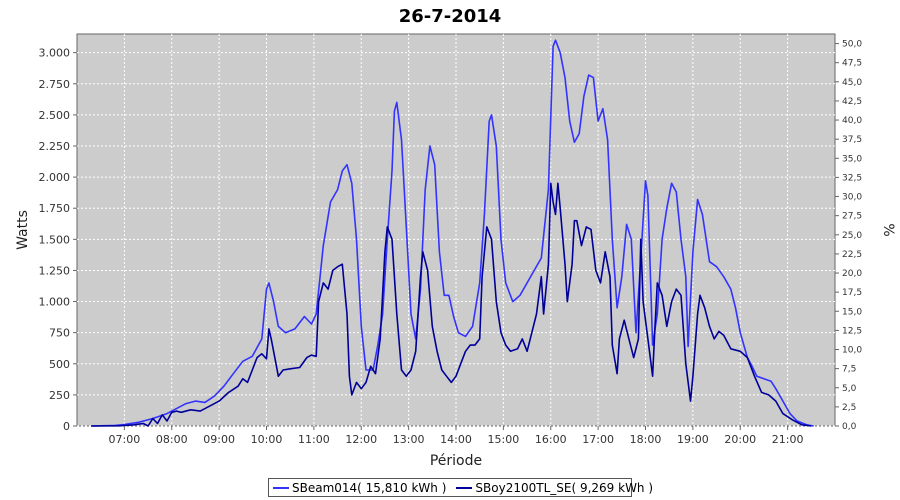 This screenshot has height=500, width=900. I want to click on y2-tick-label: 35,0, so click(852, 159).